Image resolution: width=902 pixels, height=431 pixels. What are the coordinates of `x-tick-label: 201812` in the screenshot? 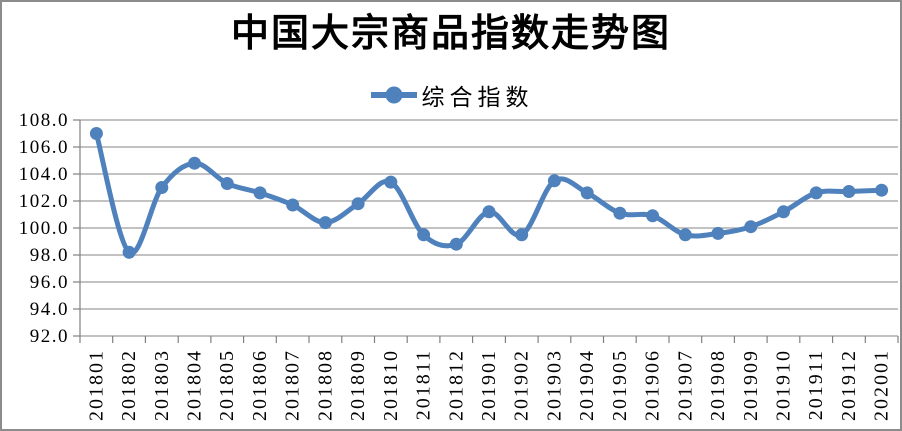 It's located at (456, 385).